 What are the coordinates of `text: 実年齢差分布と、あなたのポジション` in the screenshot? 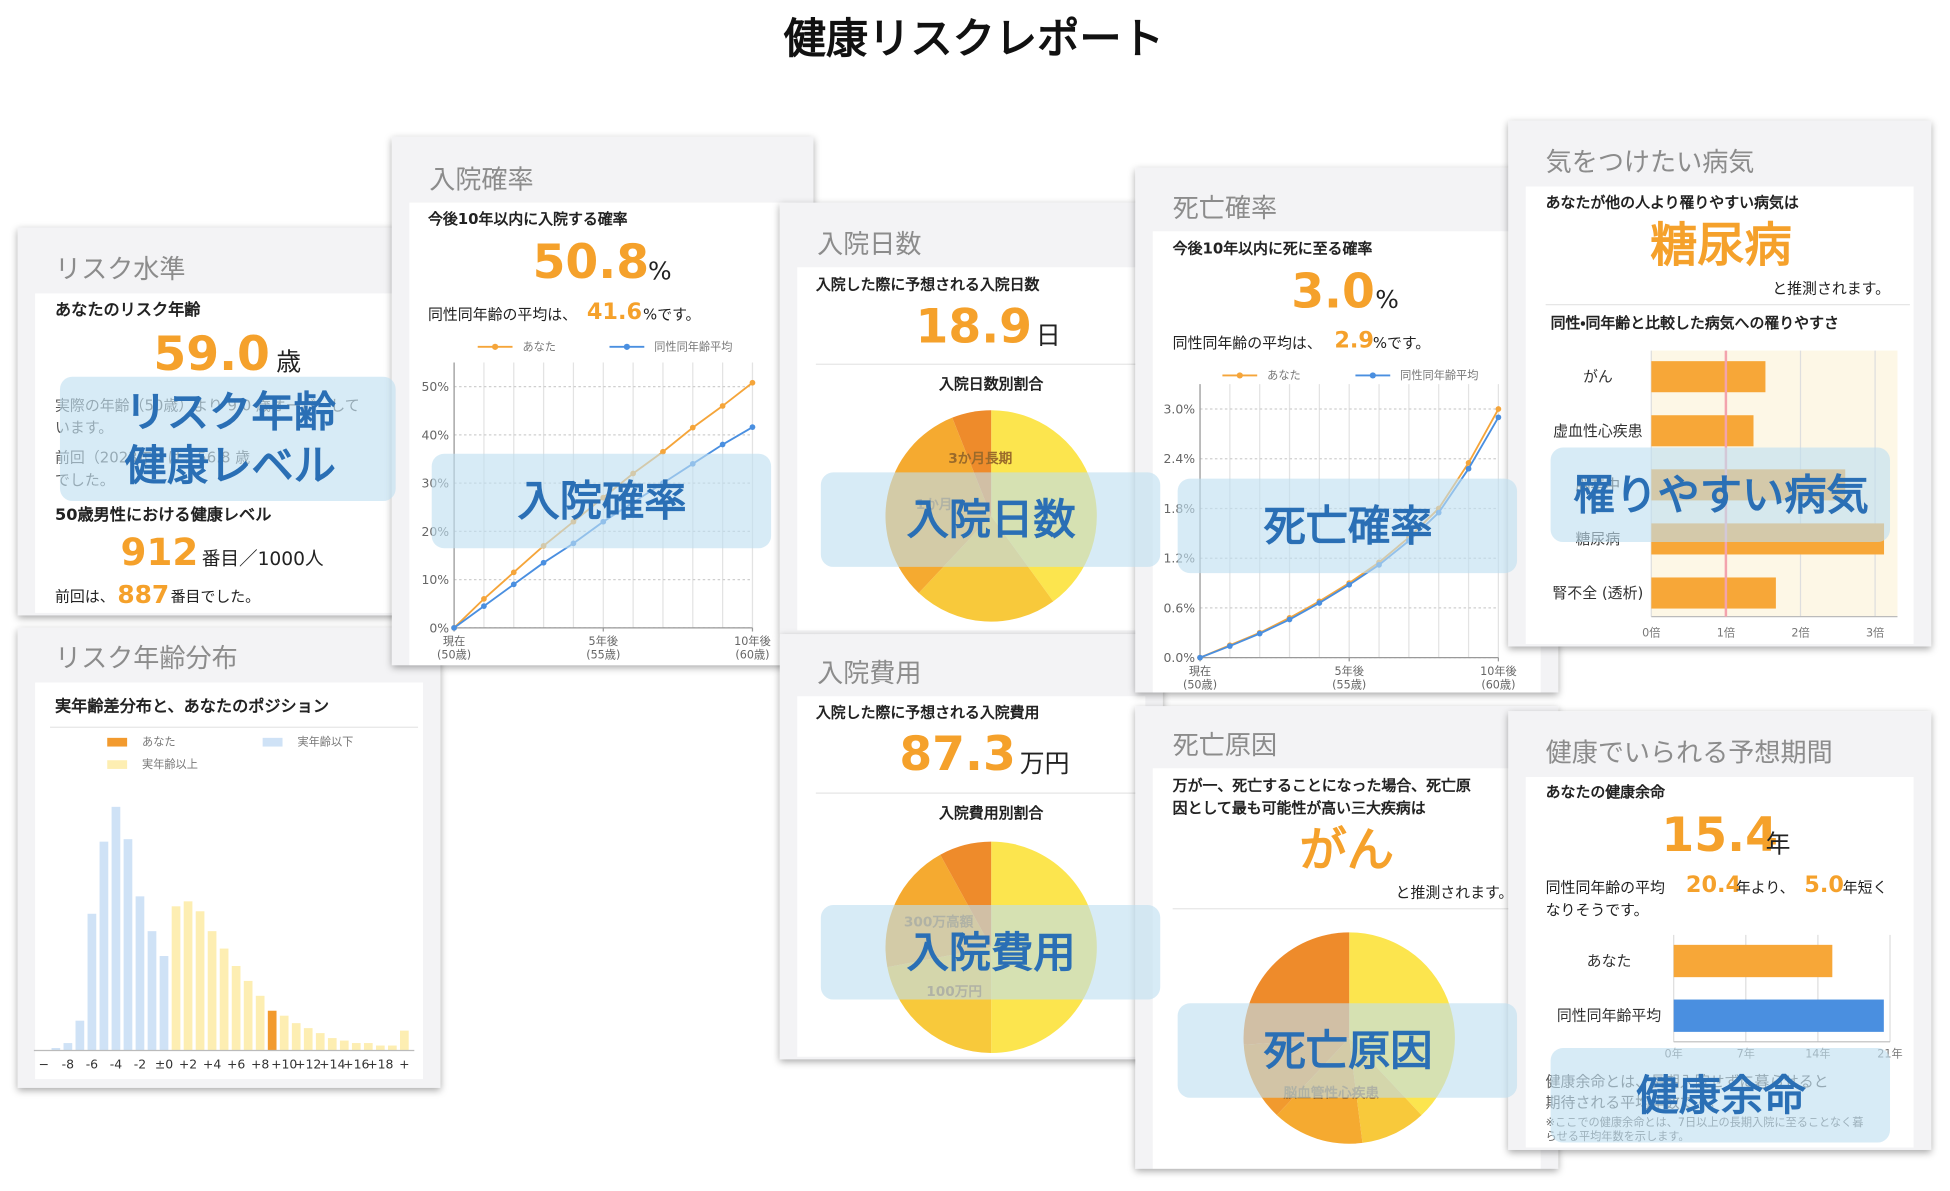 It's located at (192, 706).